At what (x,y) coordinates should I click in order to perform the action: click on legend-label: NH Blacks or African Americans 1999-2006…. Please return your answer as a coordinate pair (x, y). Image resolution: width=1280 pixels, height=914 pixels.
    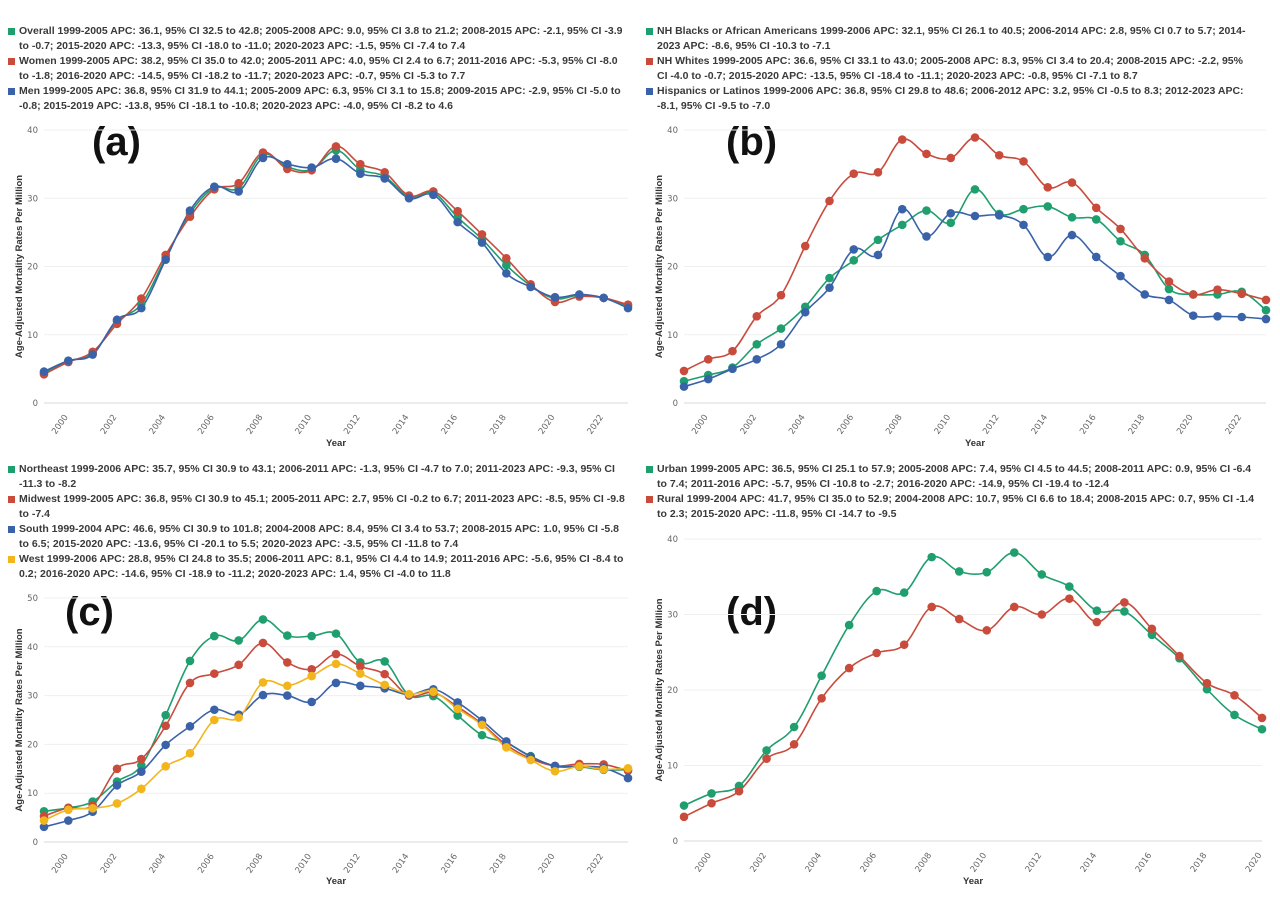
    Looking at the image, I should click on (951, 38).